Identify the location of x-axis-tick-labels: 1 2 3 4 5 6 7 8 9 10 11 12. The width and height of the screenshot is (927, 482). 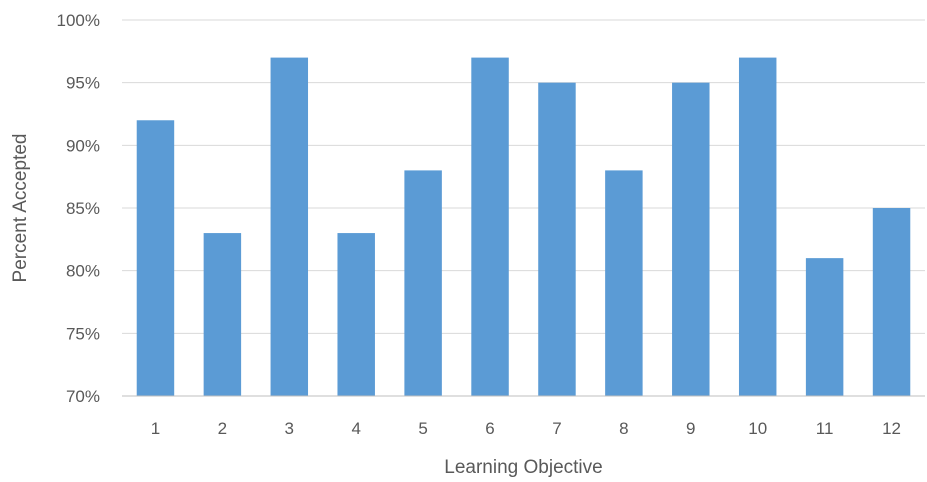
(526, 428).